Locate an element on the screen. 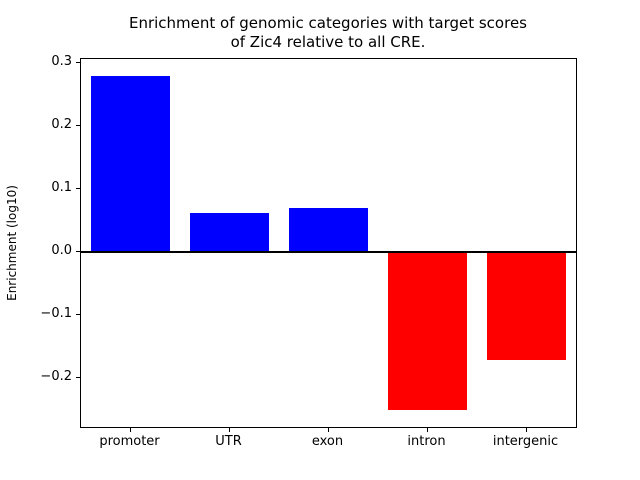 The height and width of the screenshot is (480, 640). y-tick-label: −0.2 is located at coordinates (56, 377).